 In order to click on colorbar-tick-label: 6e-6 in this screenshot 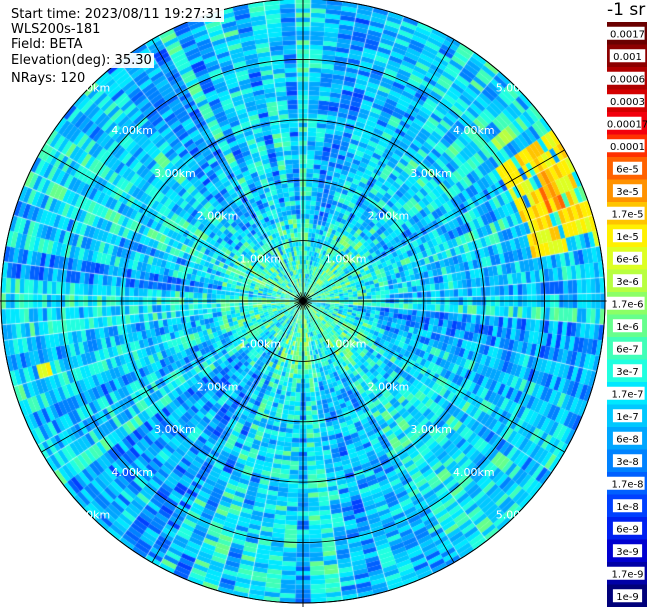, I will do `click(627, 258)`.